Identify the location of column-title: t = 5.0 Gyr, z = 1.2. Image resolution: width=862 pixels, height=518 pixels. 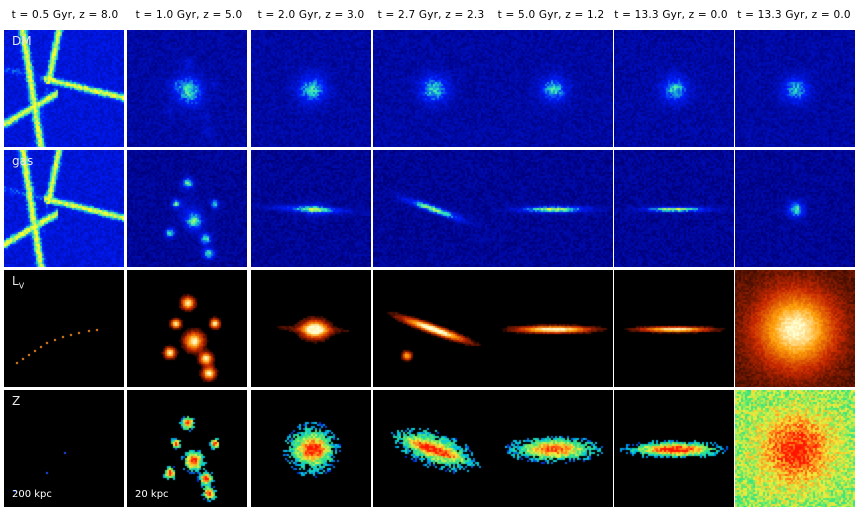
(551, 15).